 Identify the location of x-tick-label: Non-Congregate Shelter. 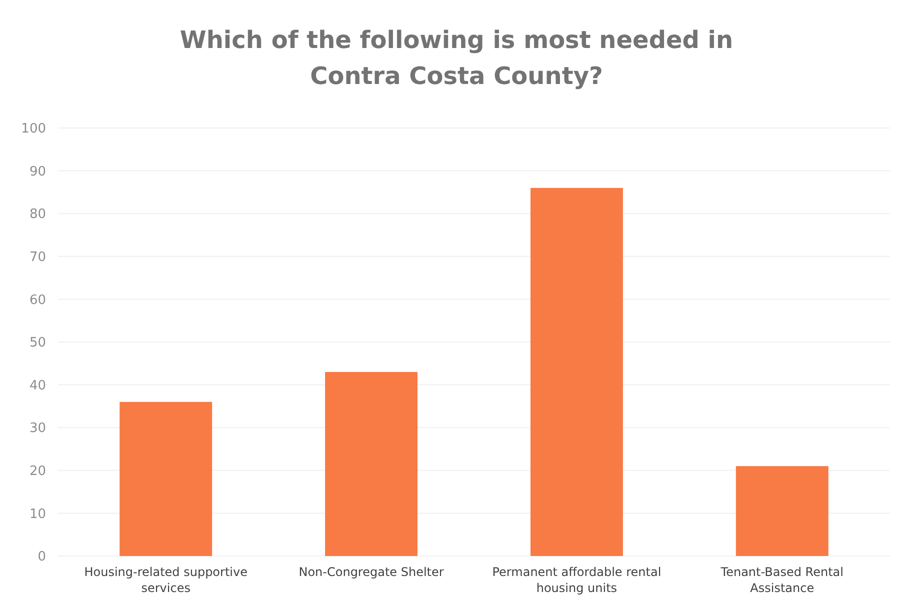
(371, 572).